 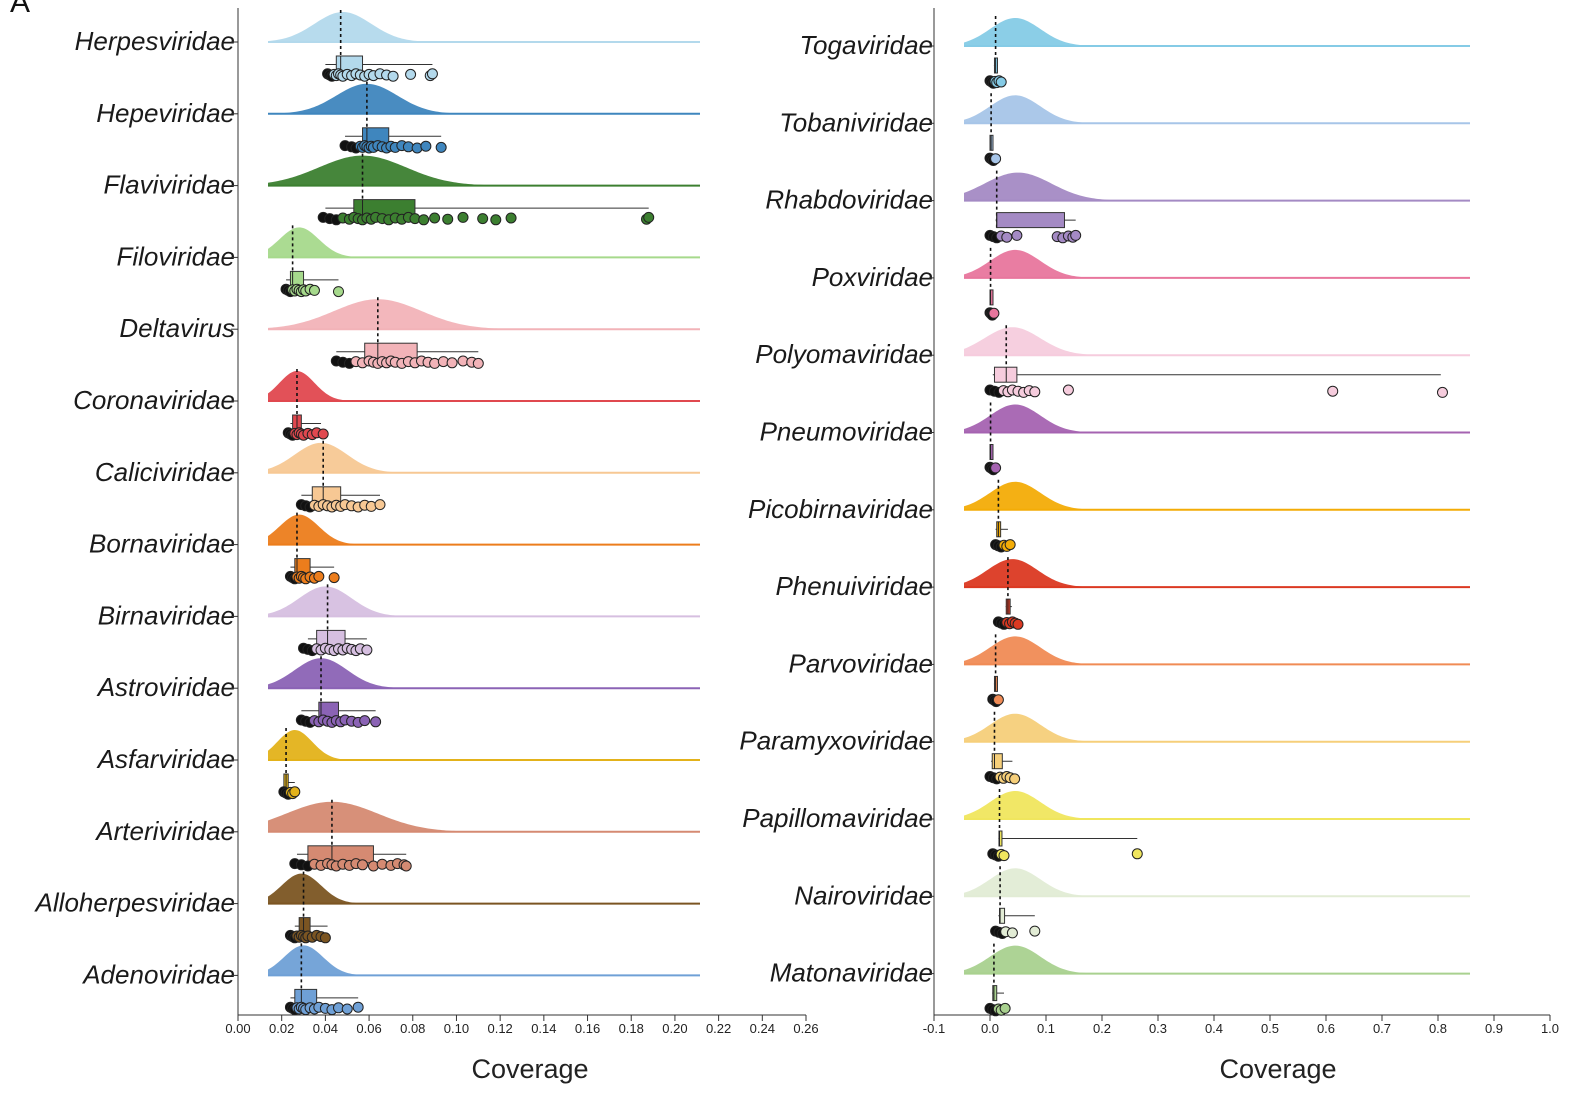 I want to click on density-pneumoviridae, so click(x=1217, y=418).